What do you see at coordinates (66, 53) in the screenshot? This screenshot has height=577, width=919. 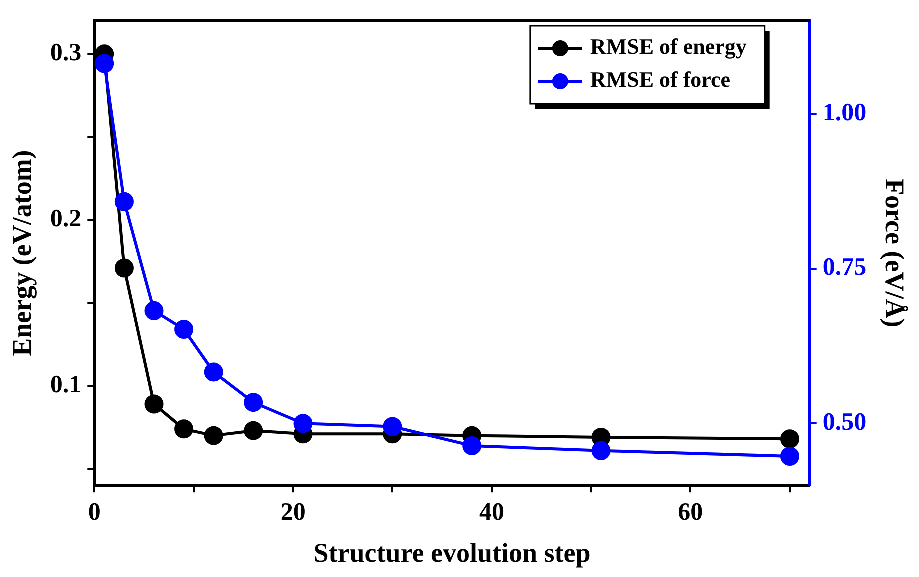 I see `y-tick-label: 0.3` at bounding box center [66, 53].